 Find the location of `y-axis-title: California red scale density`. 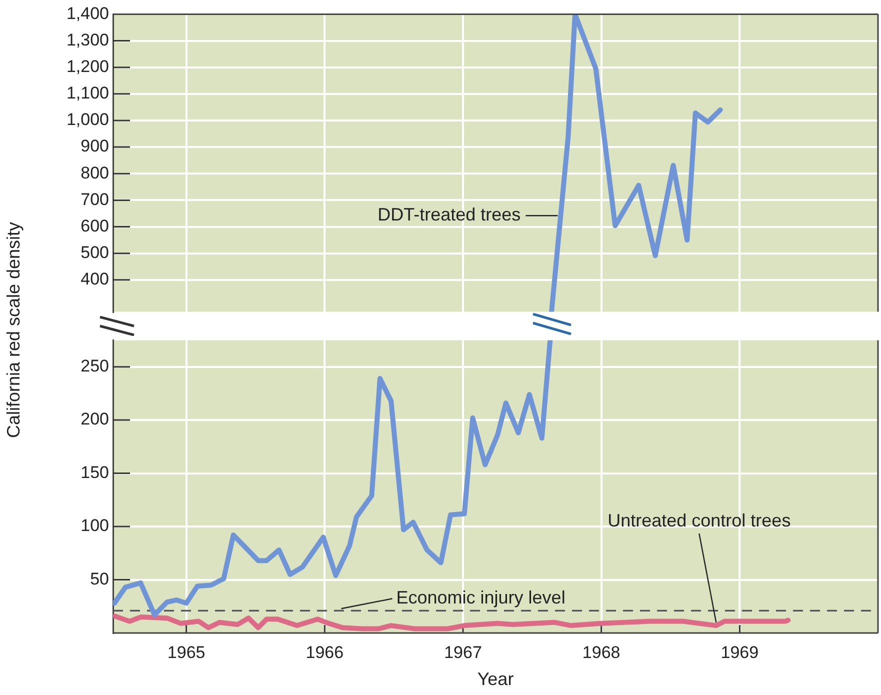

y-axis-title: California red scale density is located at coordinates (14, 330).